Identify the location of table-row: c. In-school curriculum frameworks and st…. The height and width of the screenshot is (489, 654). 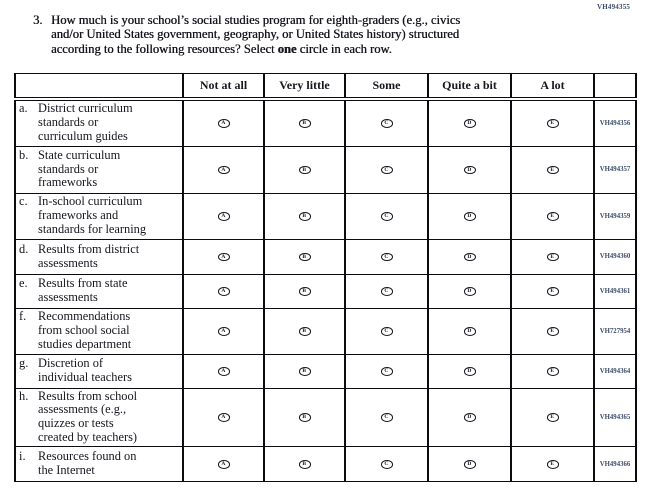
(325, 216).